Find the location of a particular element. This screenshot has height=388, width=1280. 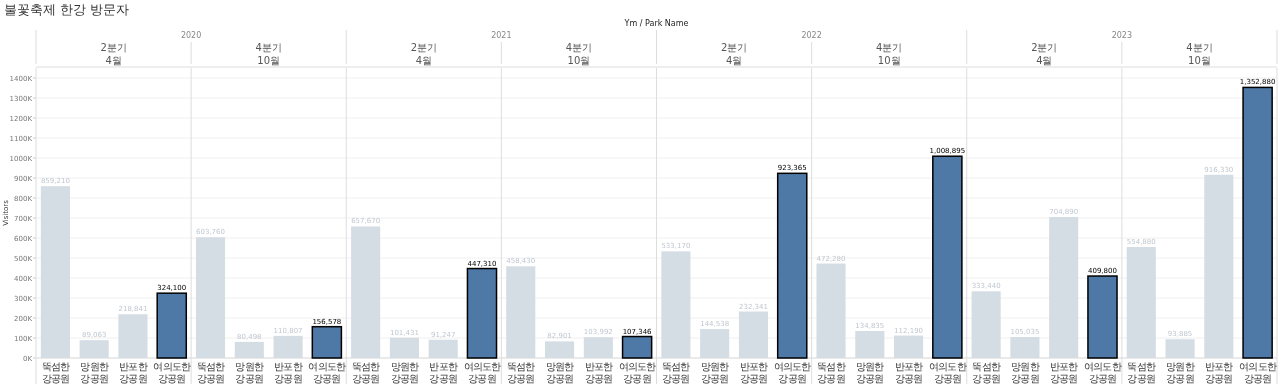

text: 2023 is located at coordinates (1122, 35).